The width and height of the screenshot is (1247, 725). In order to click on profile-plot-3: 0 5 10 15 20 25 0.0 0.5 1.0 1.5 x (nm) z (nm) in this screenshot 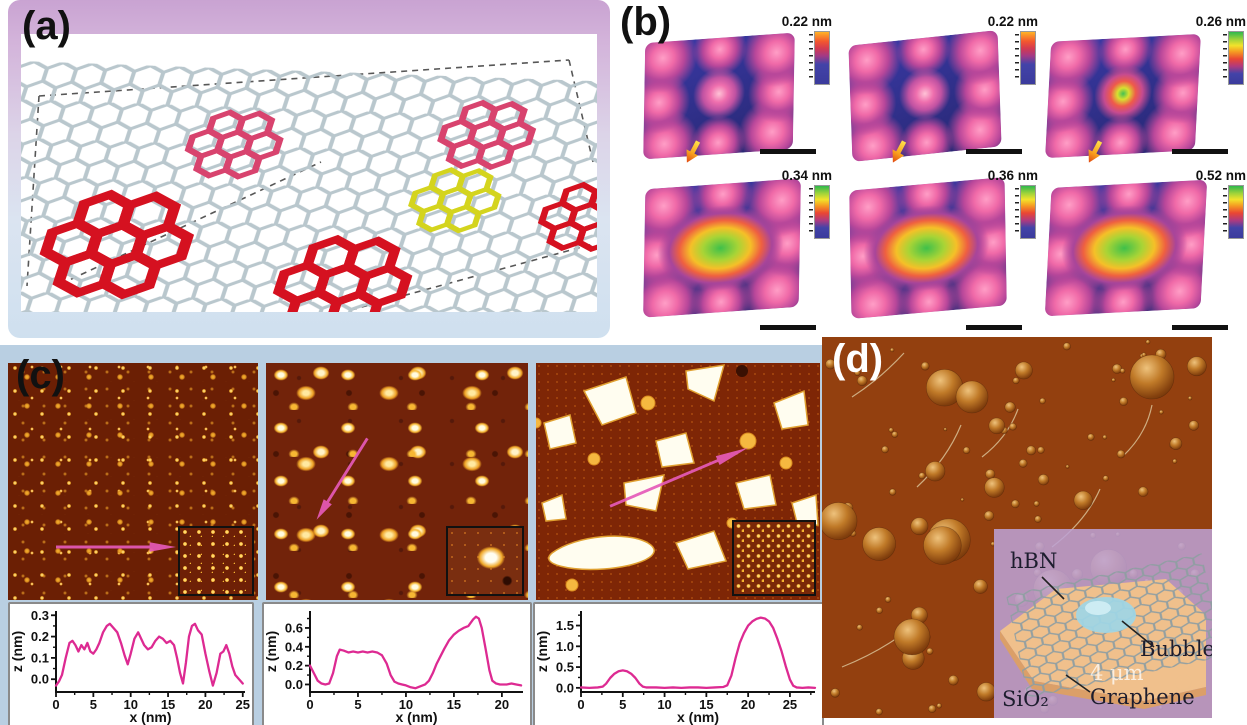, I will do `click(678, 663)`.